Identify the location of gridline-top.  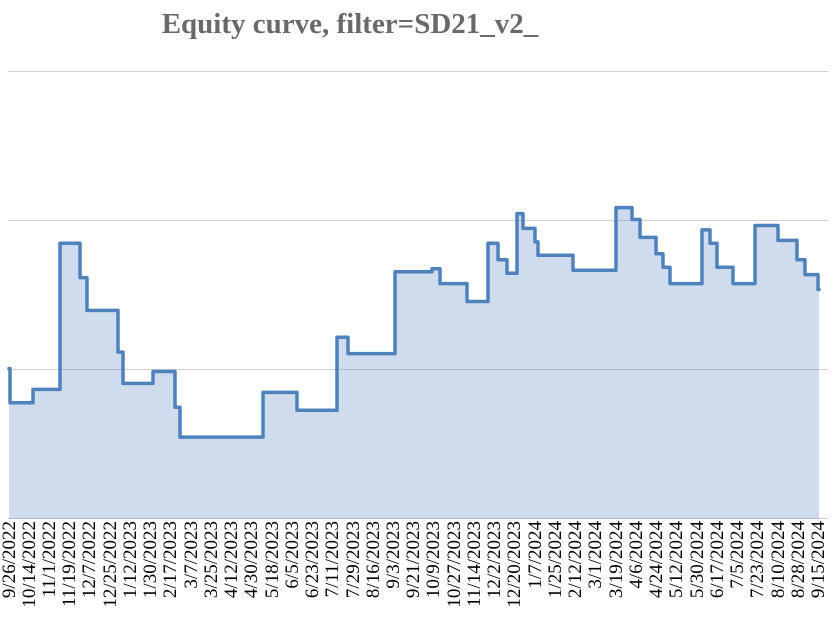
(418, 71).